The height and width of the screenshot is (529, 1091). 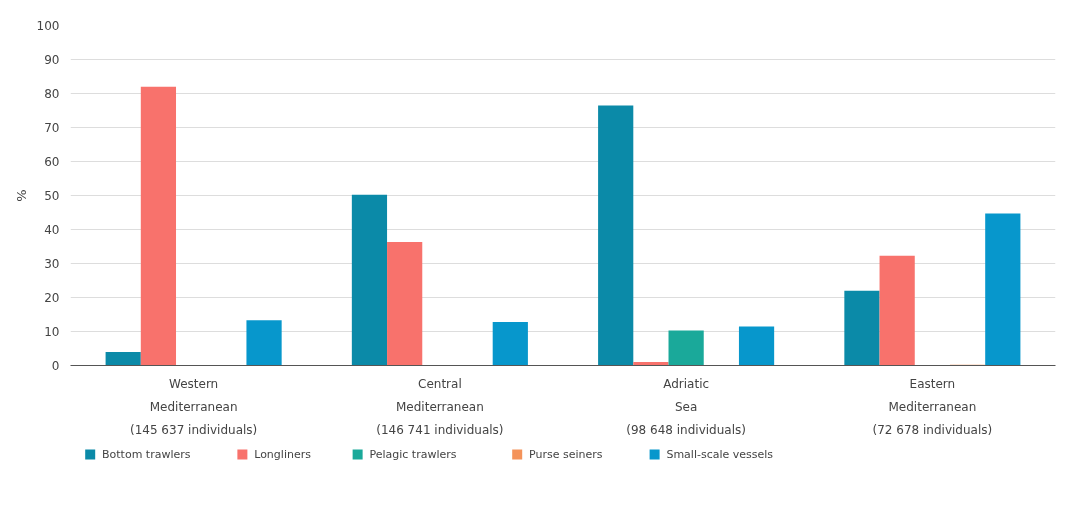 What do you see at coordinates (52, 60) in the screenshot?
I see `y-tick-label: 90` at bounding box center [52, 60].